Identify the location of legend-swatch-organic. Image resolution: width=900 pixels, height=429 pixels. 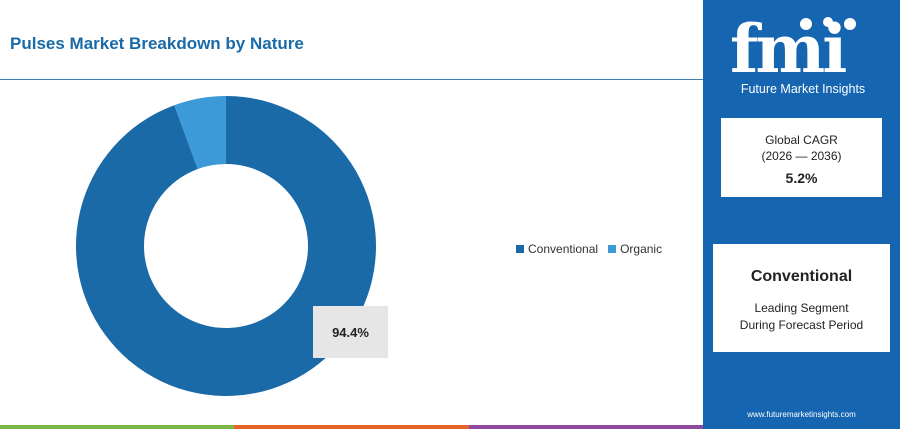
(612, 249).